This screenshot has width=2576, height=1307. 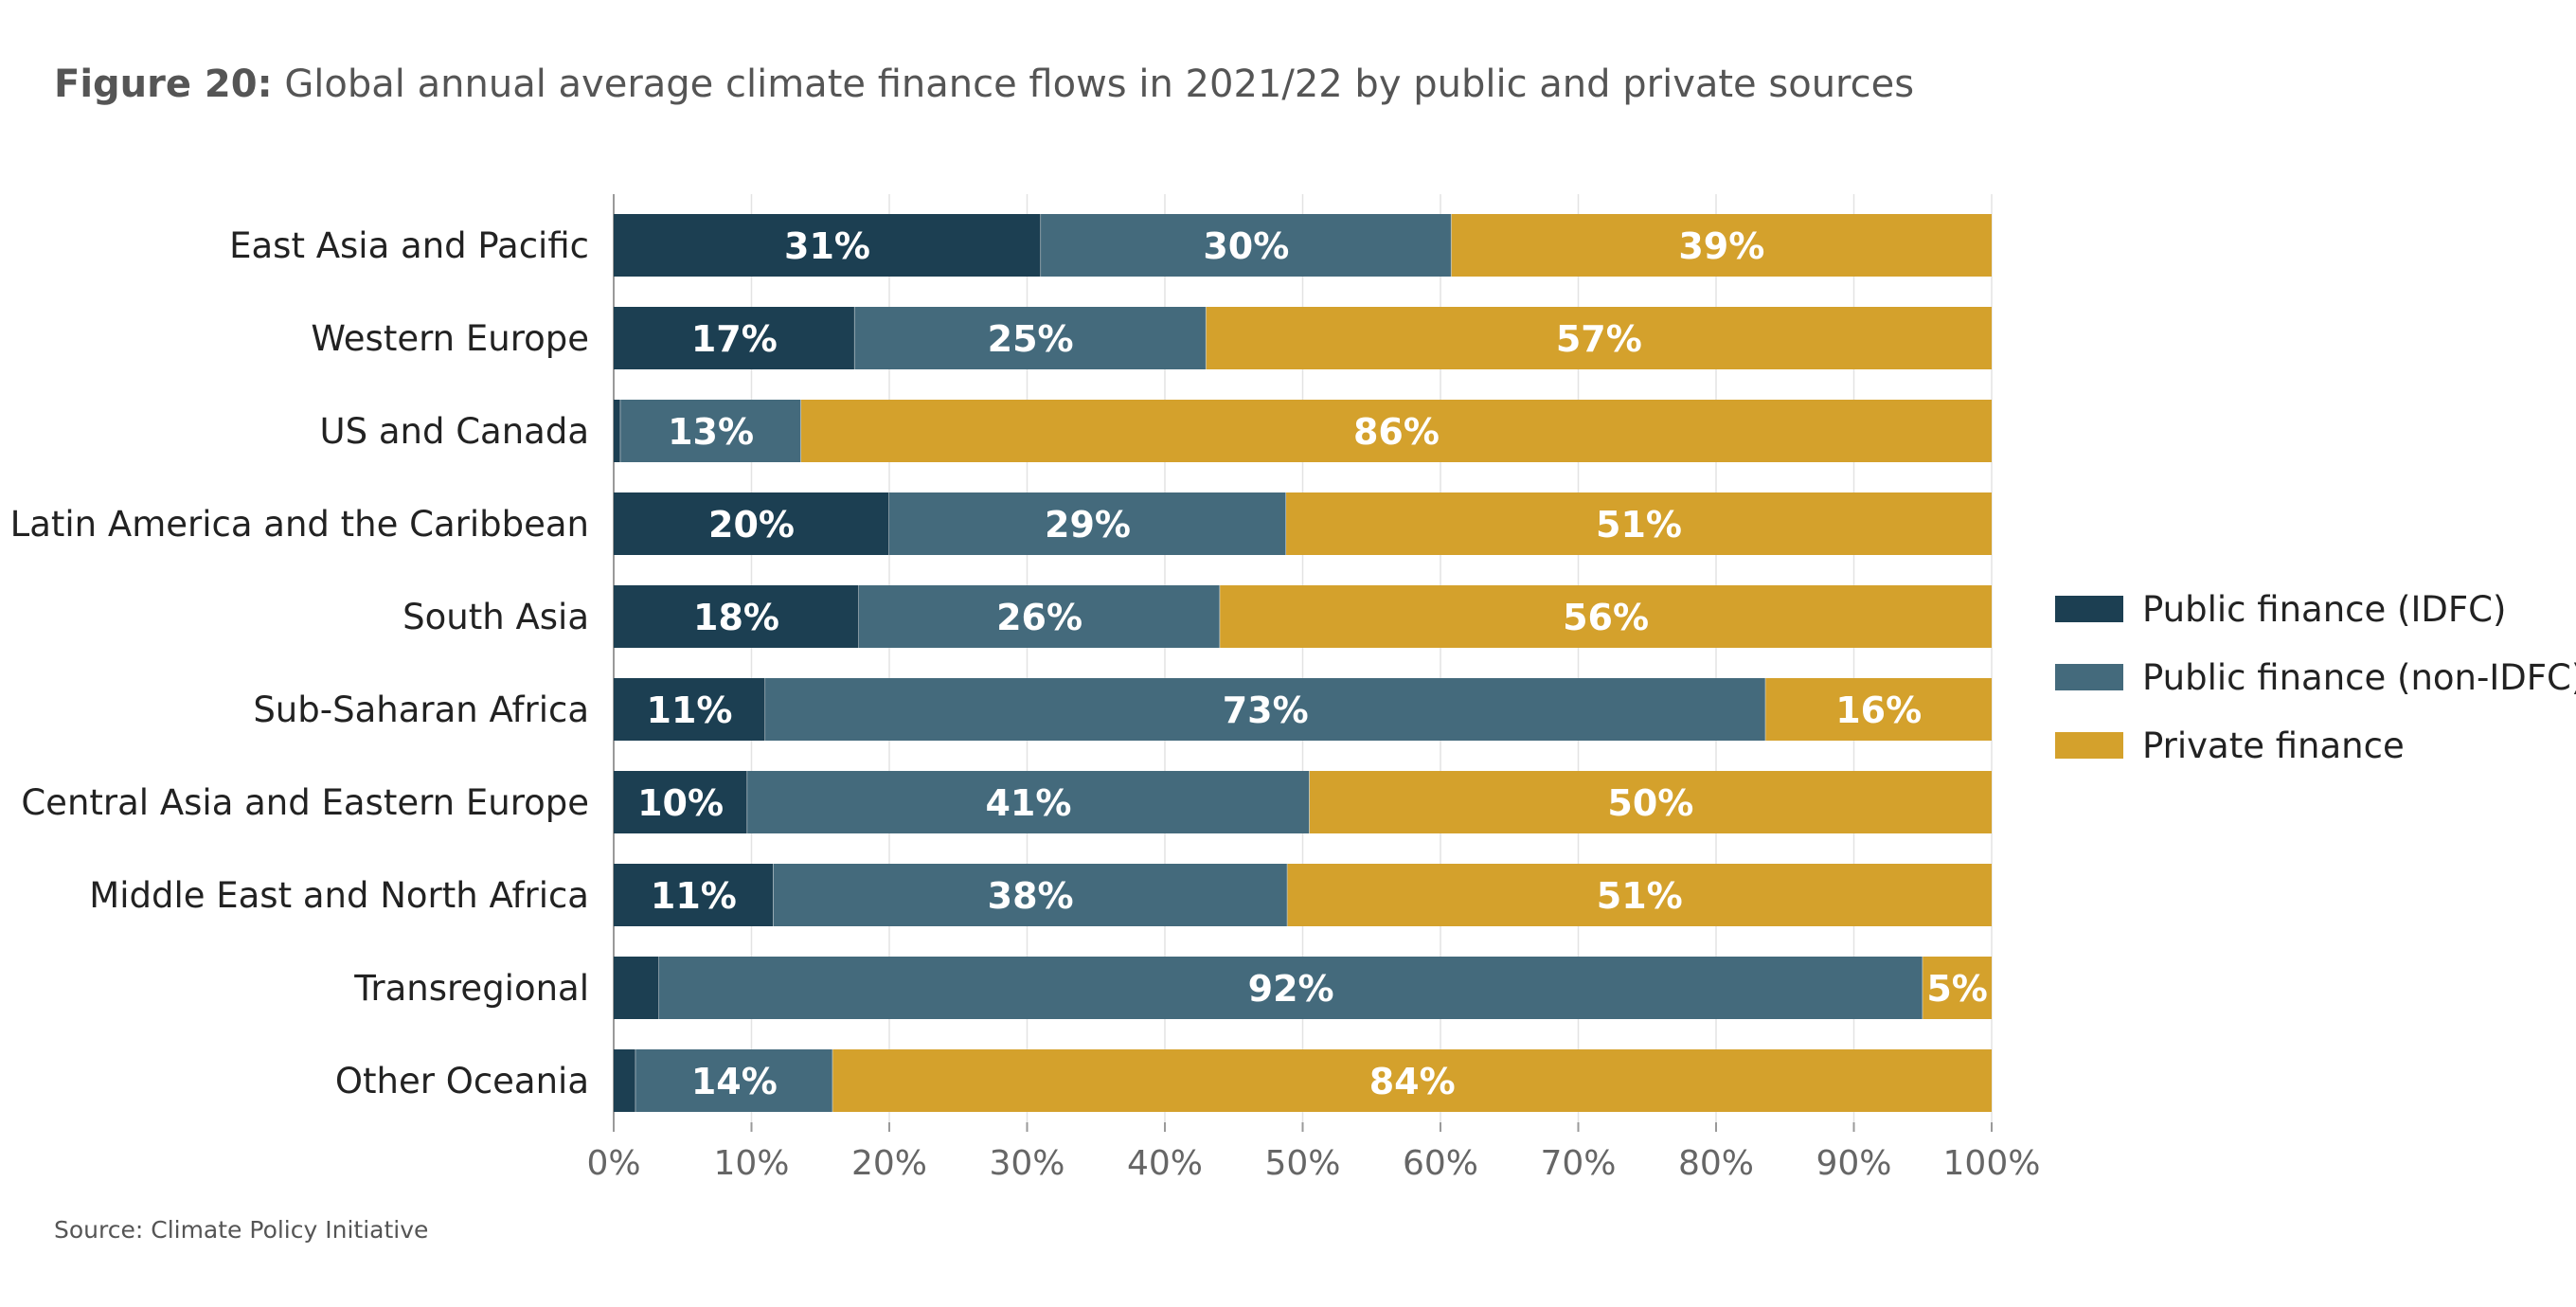 What do you see at coordinates (450, 338) in the screenshot?
I see `category-label: Western Europe` at bounding box center [450, 338].